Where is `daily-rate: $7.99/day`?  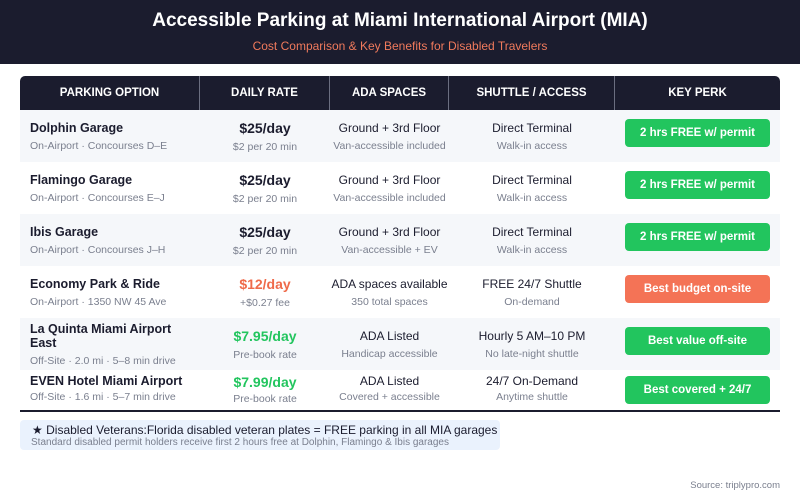
daily-rate: $7.99/day is located at coordinates (265, 382).